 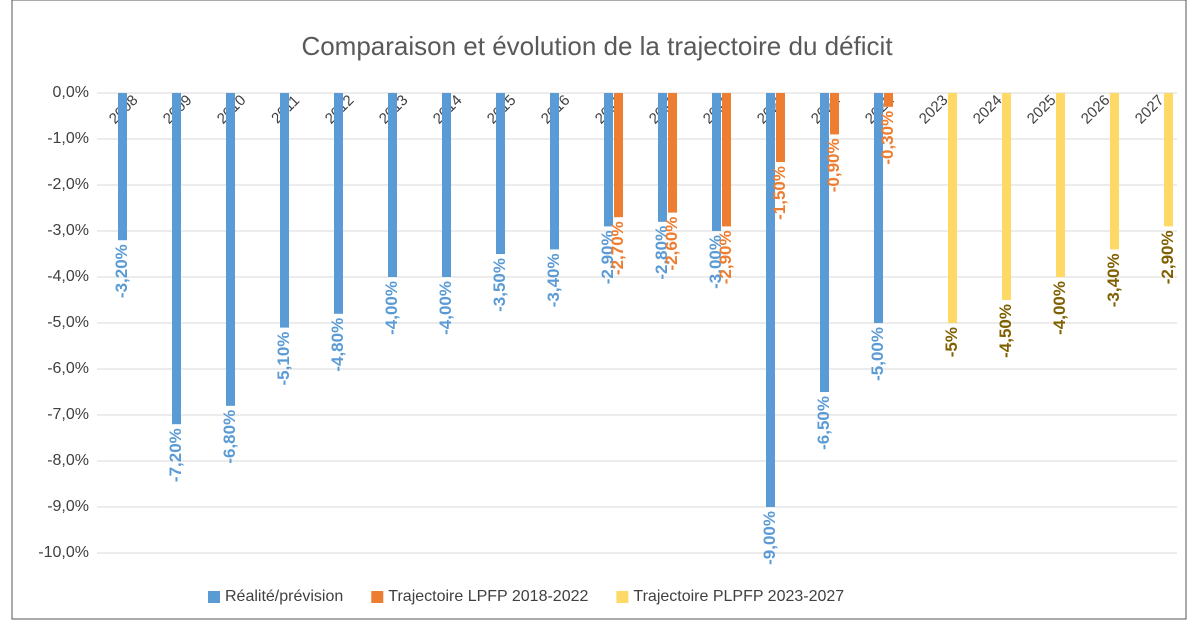 I want to click on value-label: -0,90%, so click(x=833, y=165).